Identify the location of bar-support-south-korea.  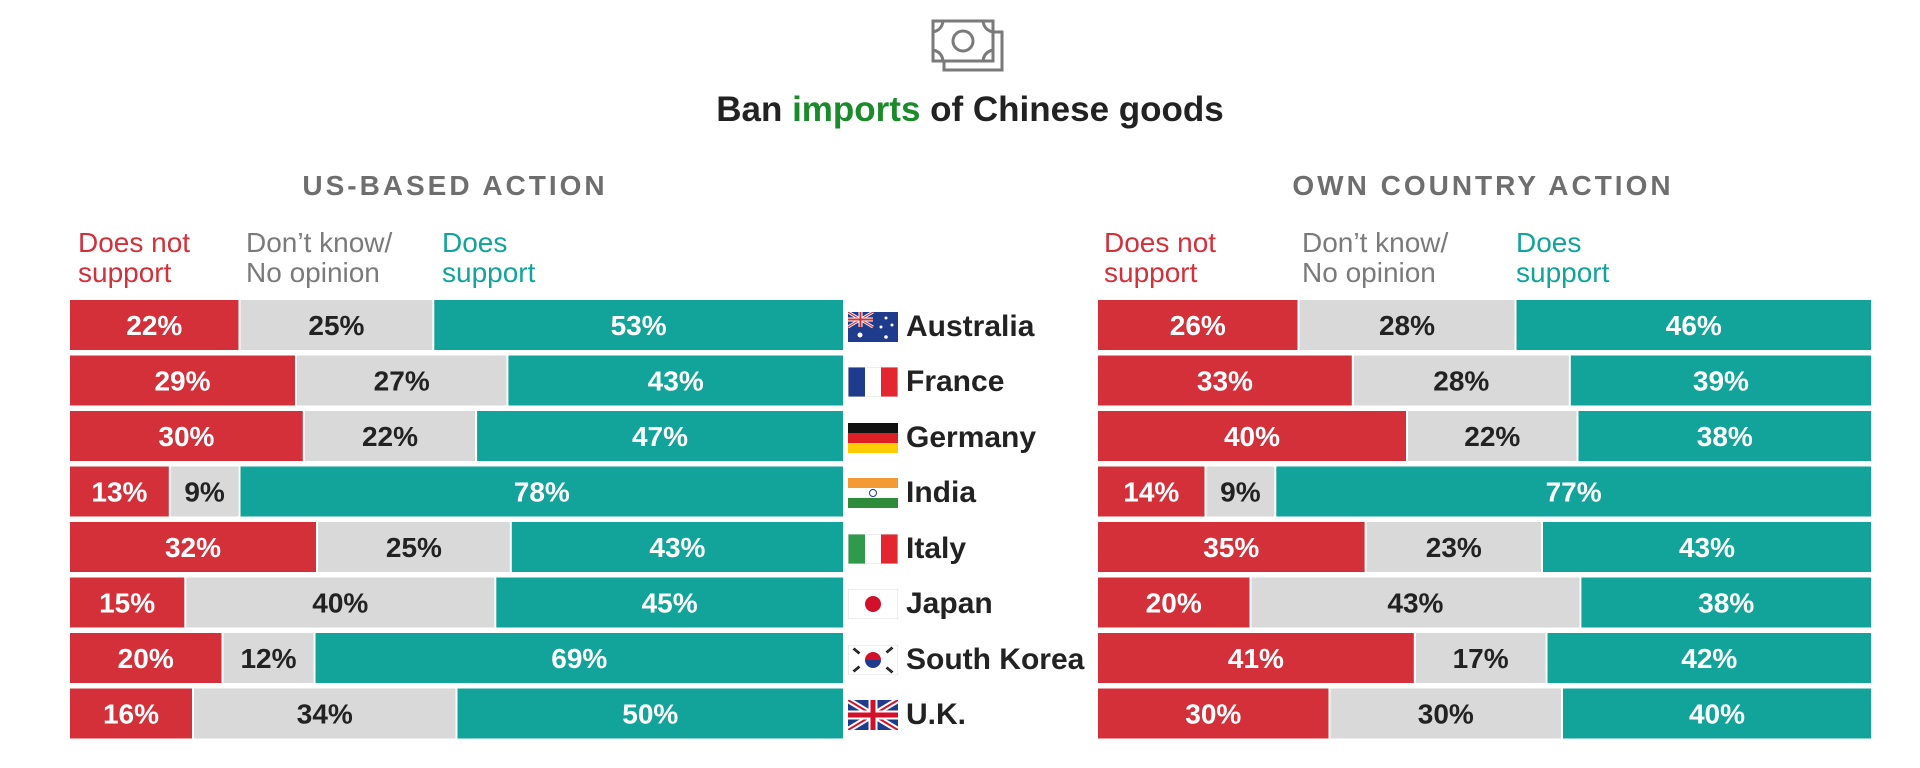
(1709, 658).